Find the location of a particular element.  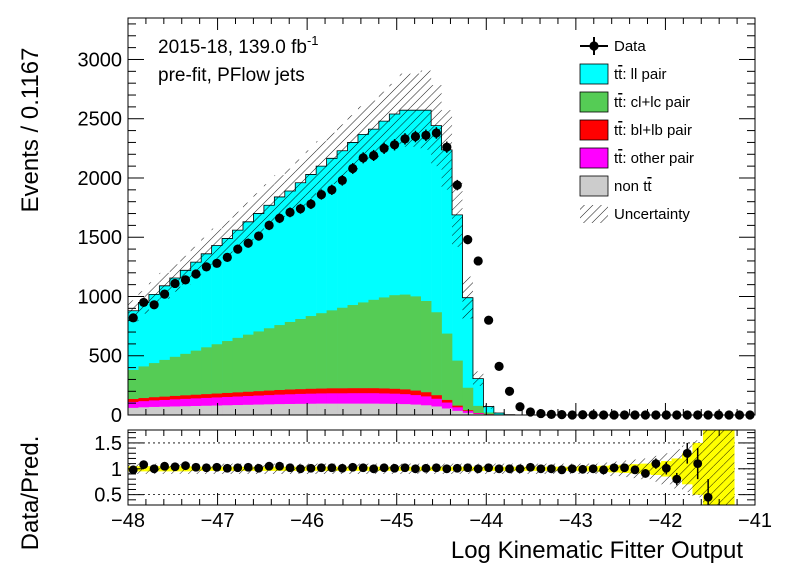

x-tick-label: −44 is located at coordinates (486, 521).